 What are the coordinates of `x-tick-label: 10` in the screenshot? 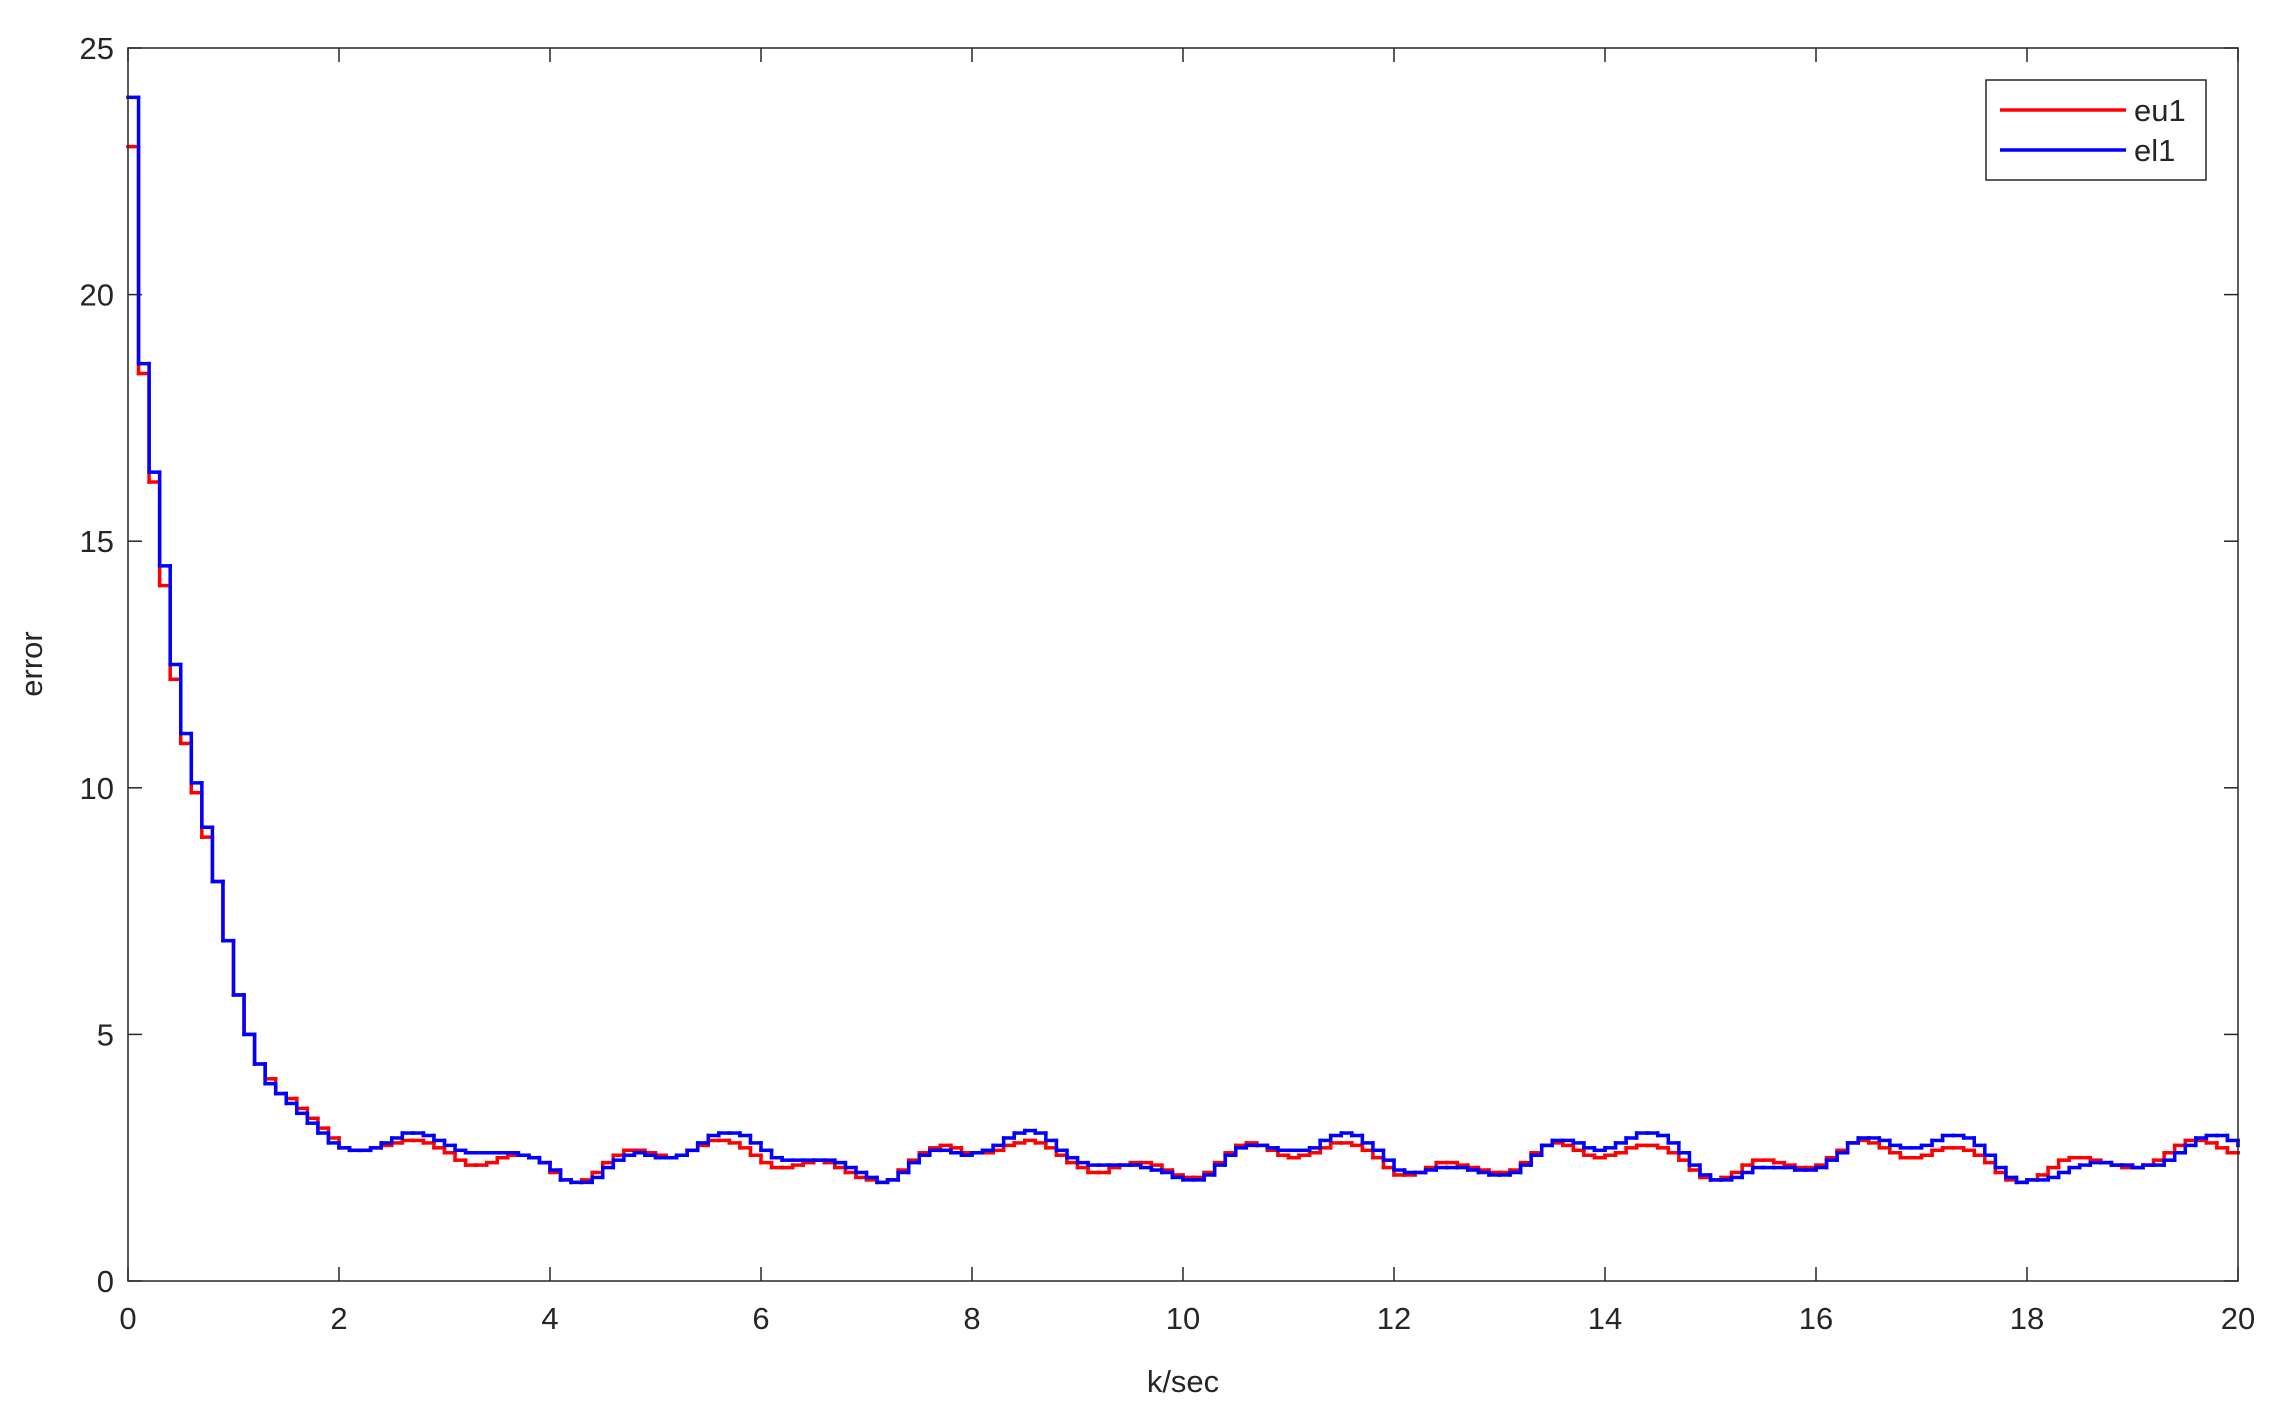 It's located at (1183, 1318).